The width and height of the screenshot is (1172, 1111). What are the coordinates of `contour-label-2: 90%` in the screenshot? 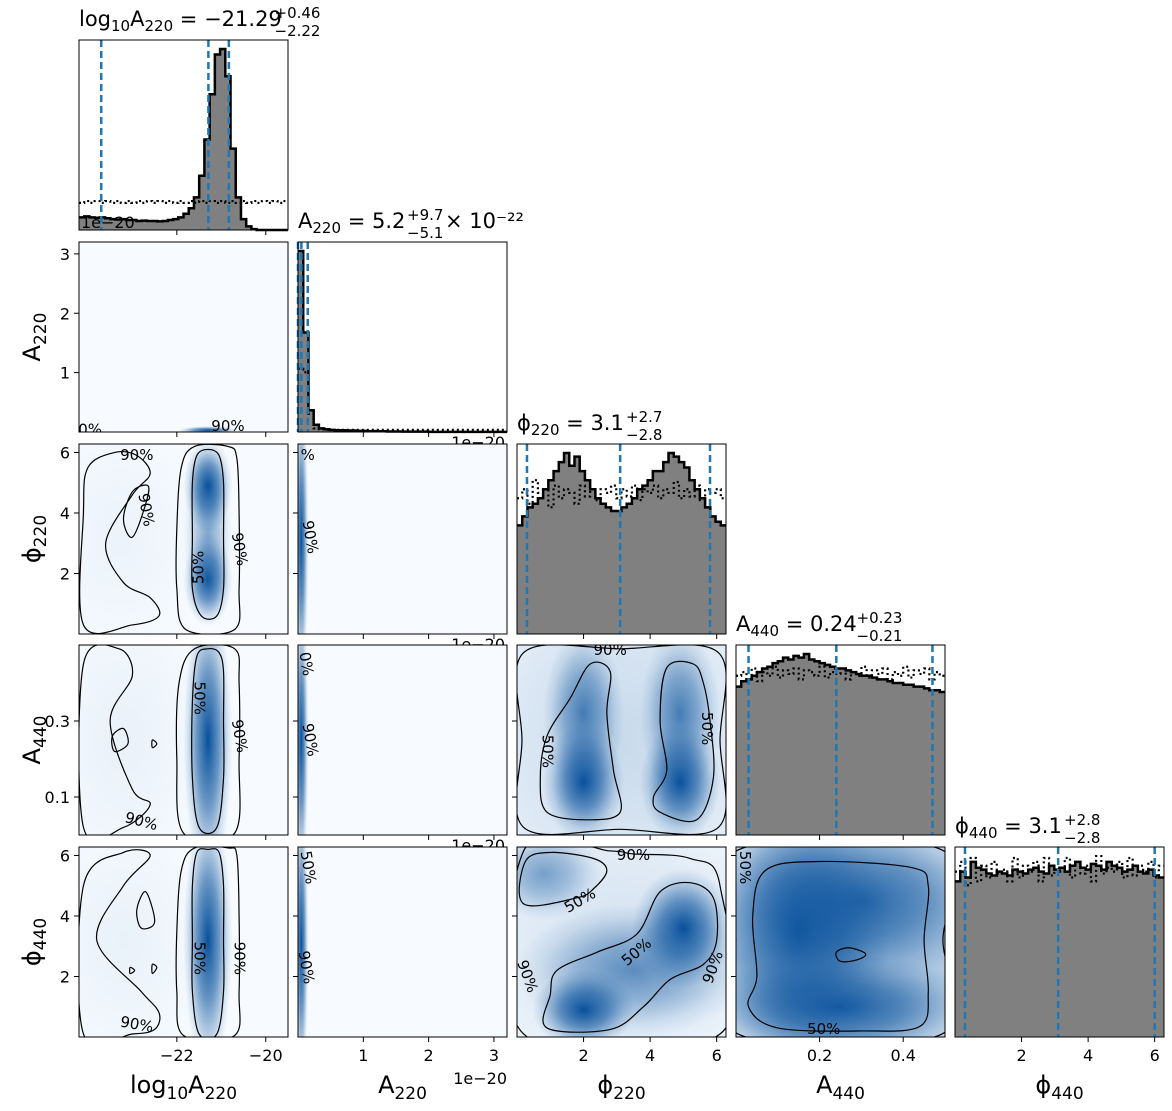 It's located at (240, 958).